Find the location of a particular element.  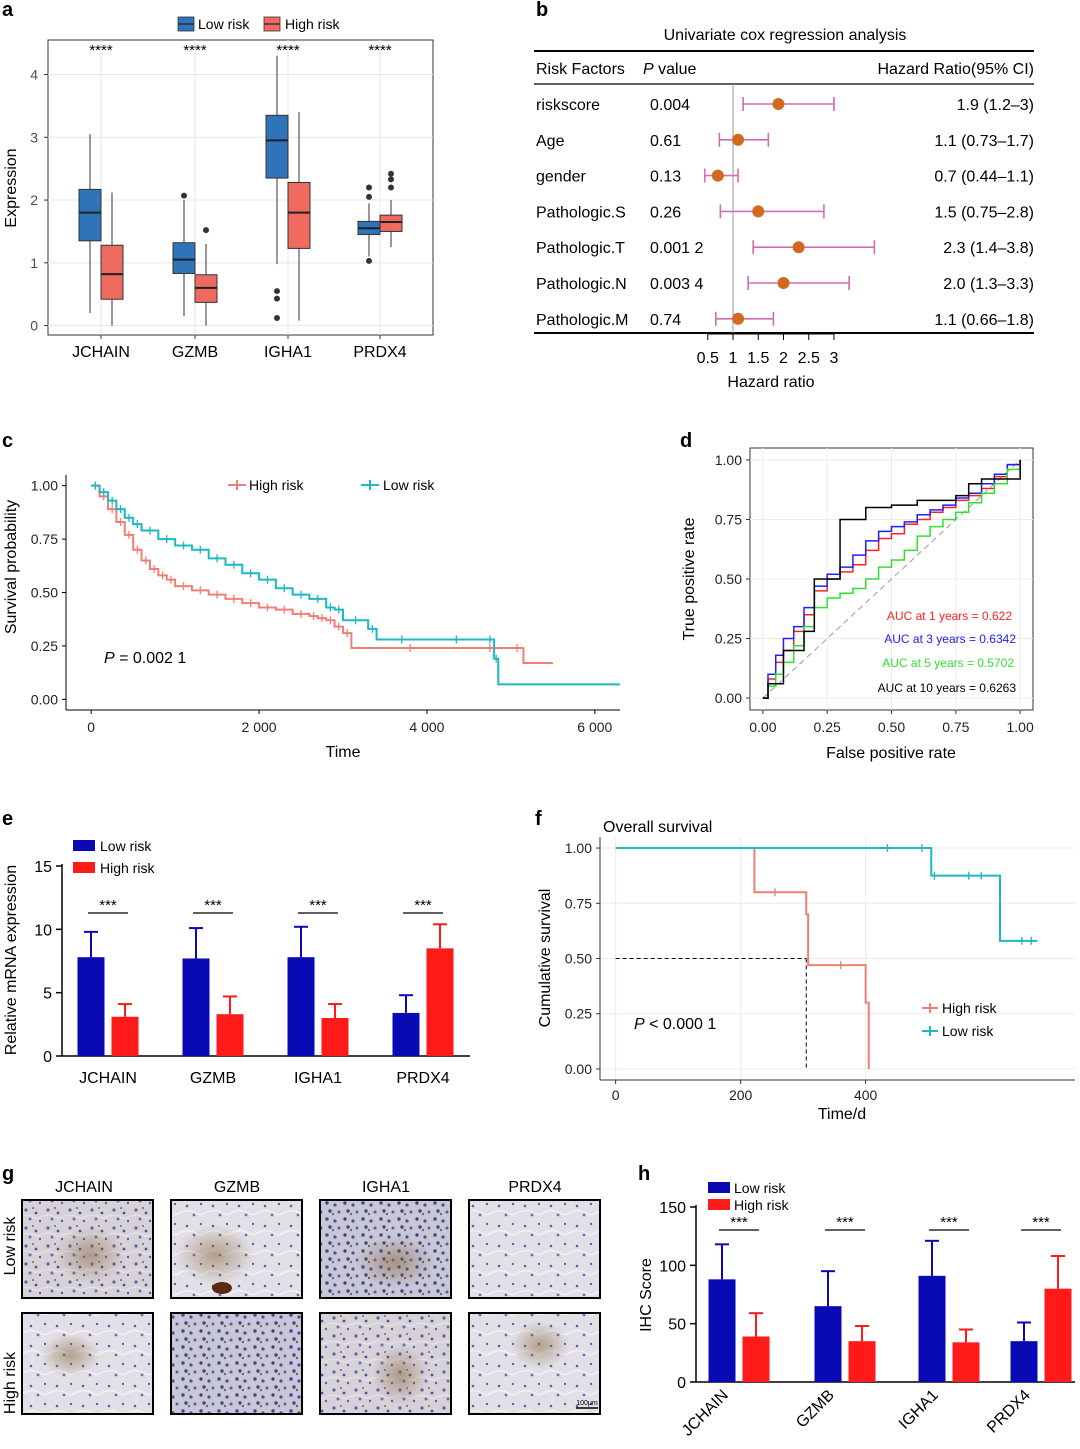

ihc-frame-high-gzmb is located at coordinates (236, 1363).